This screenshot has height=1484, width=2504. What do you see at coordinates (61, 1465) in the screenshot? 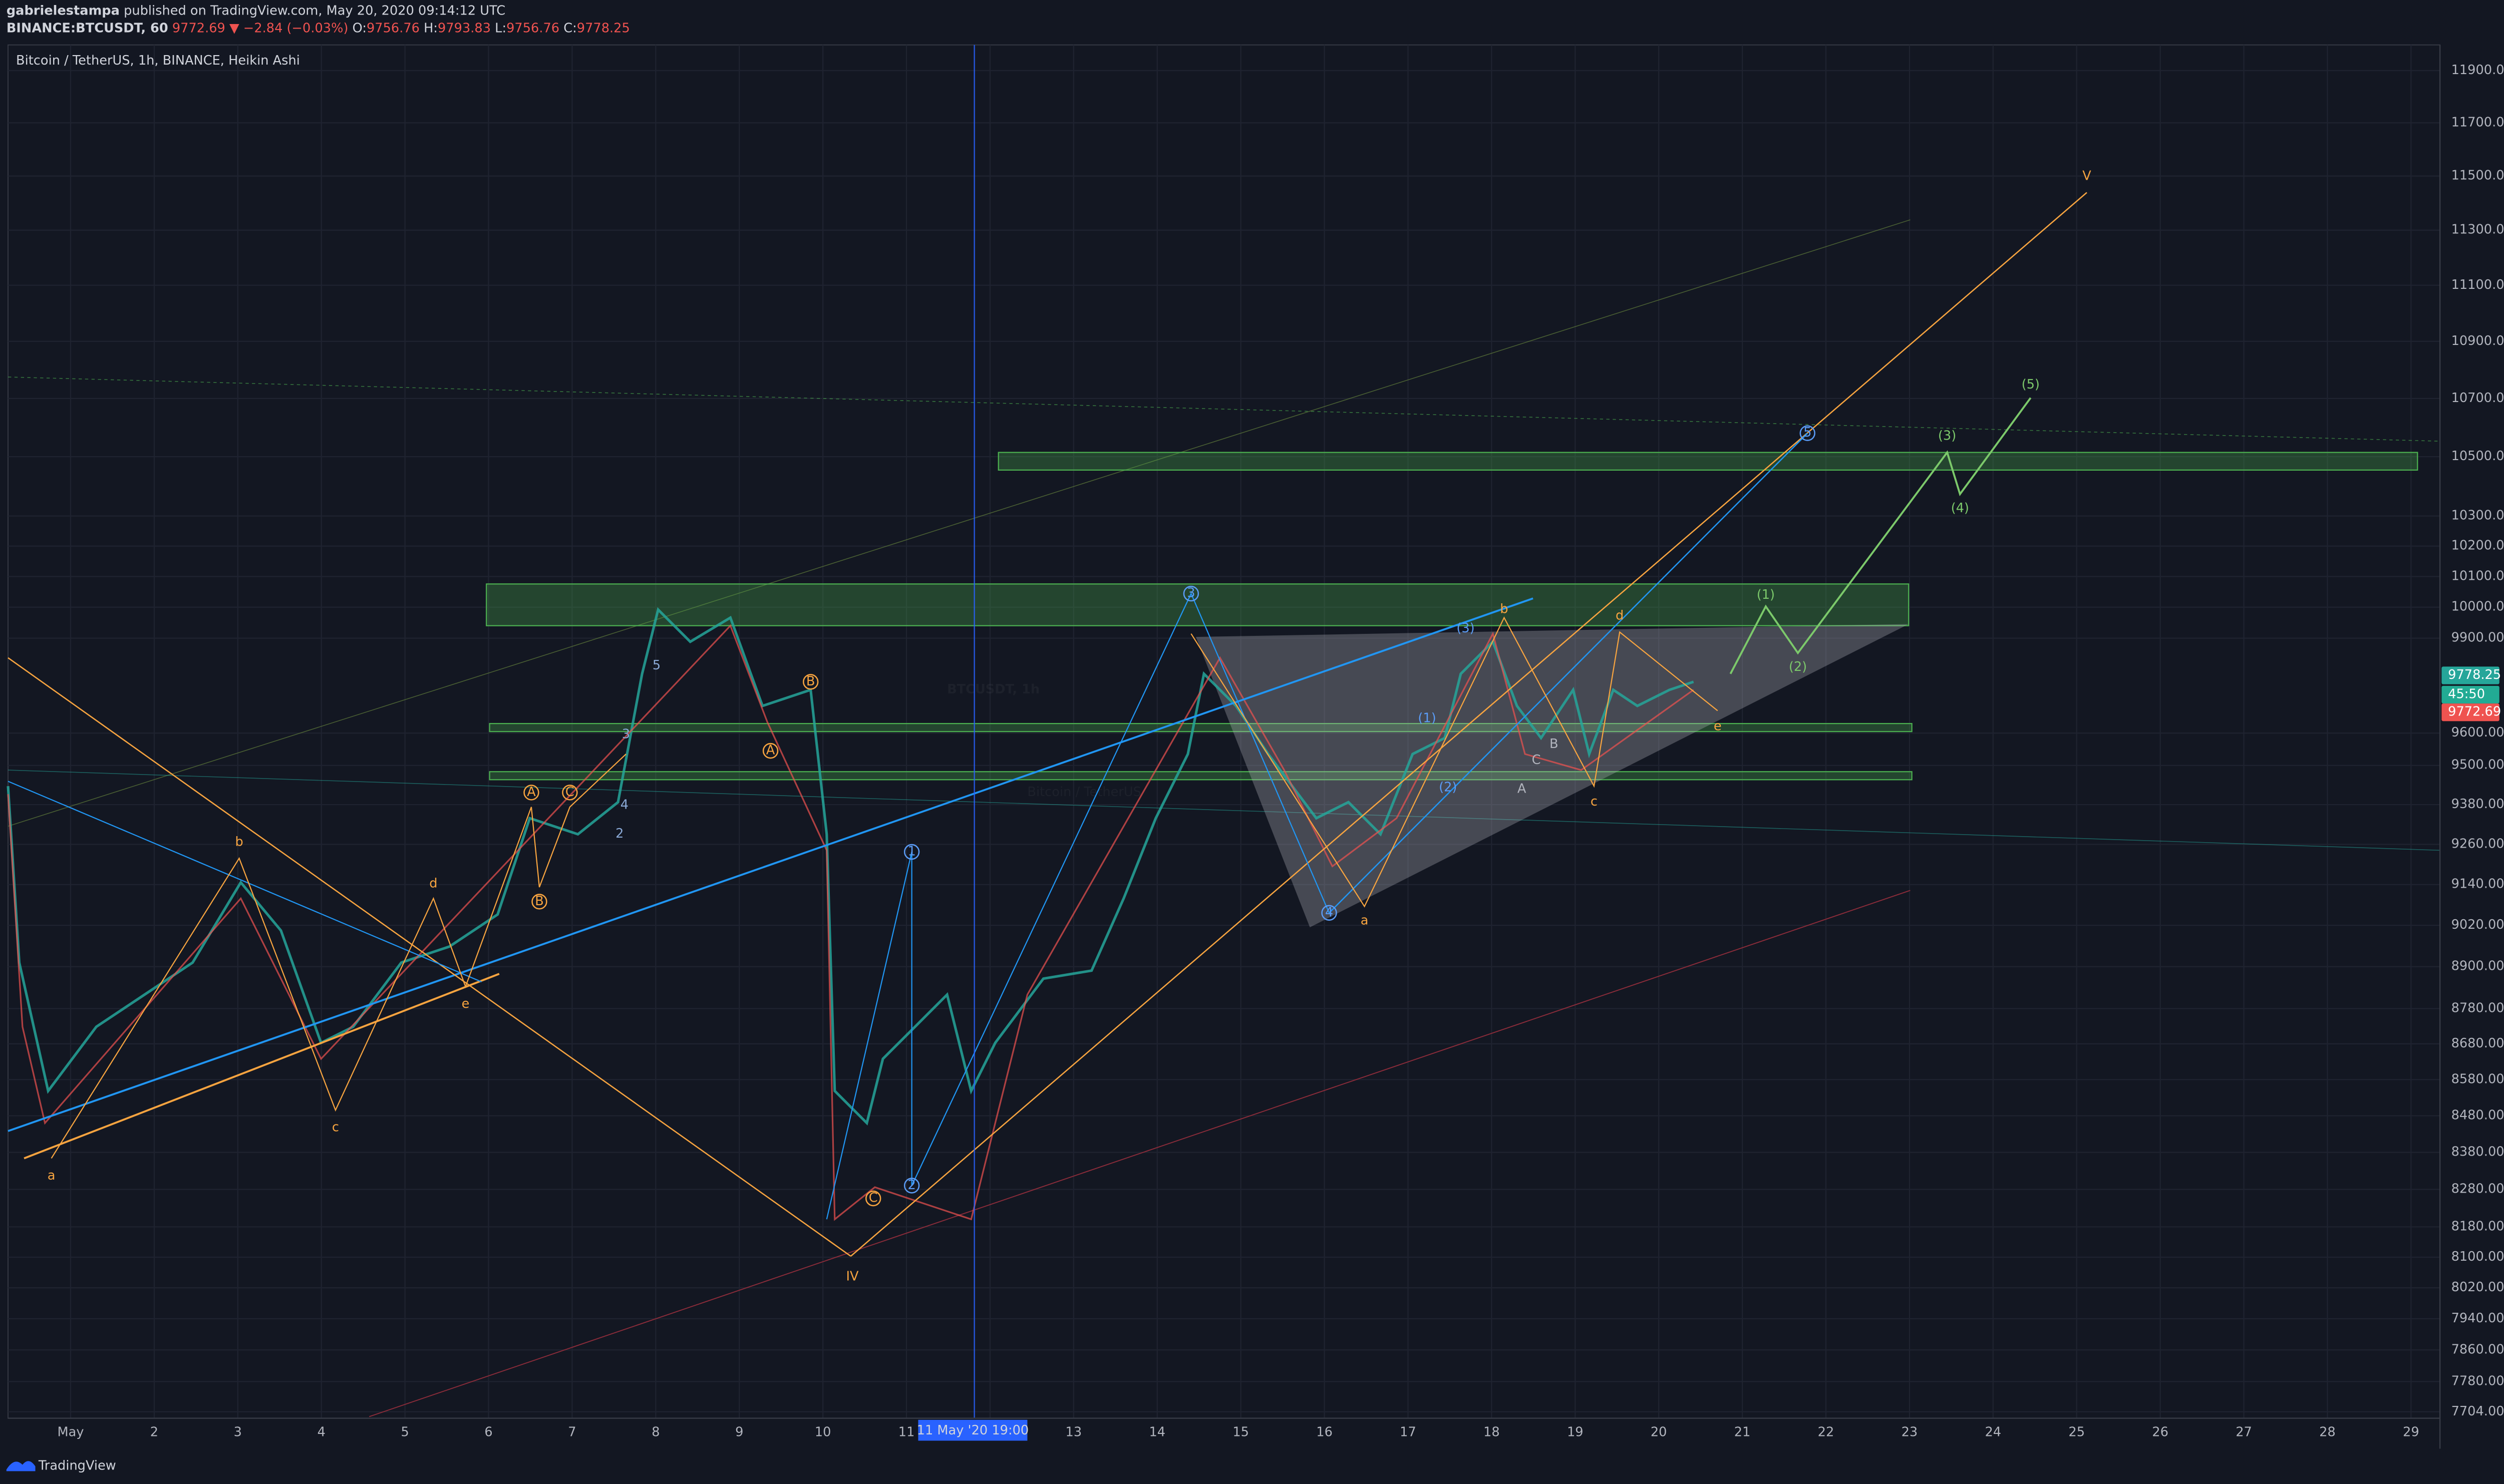
I see `footer: TradingView` at bounding box center [61, 1465].